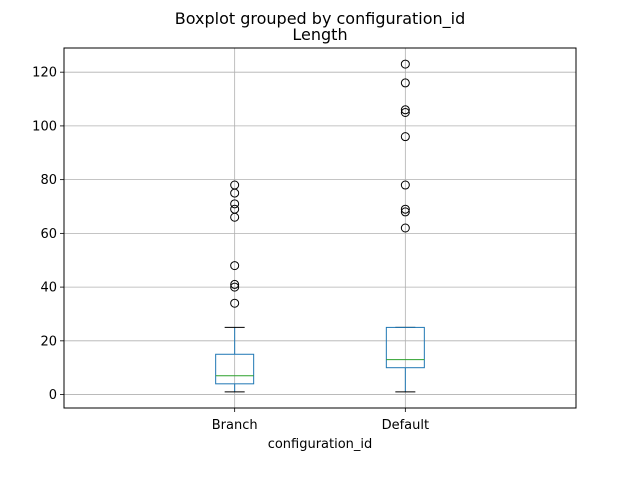  What do you see at coordinates (320, 19) in the screenshot?
I see `chart-title: Boxplot grouped by configuration_id` at bounding box center [320, 19].